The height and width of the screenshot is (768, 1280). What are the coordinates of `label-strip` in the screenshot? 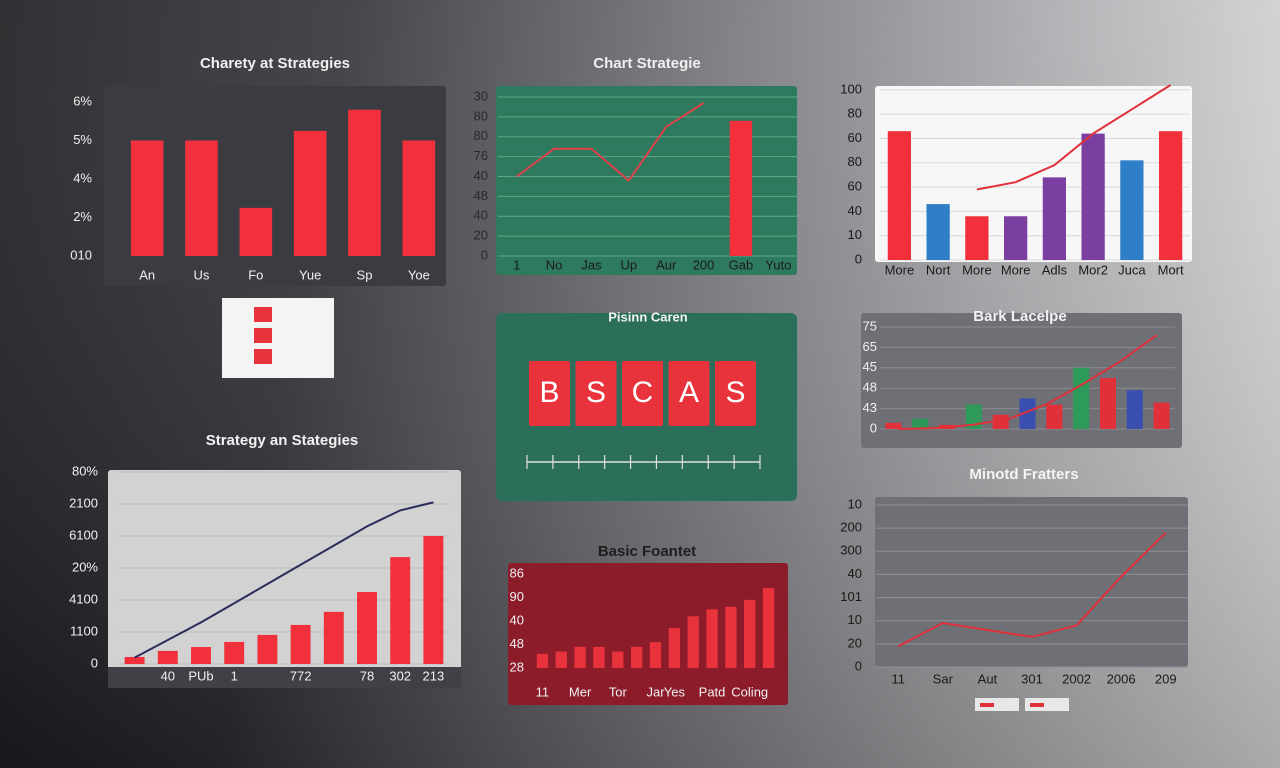 It's located at (284, 677).